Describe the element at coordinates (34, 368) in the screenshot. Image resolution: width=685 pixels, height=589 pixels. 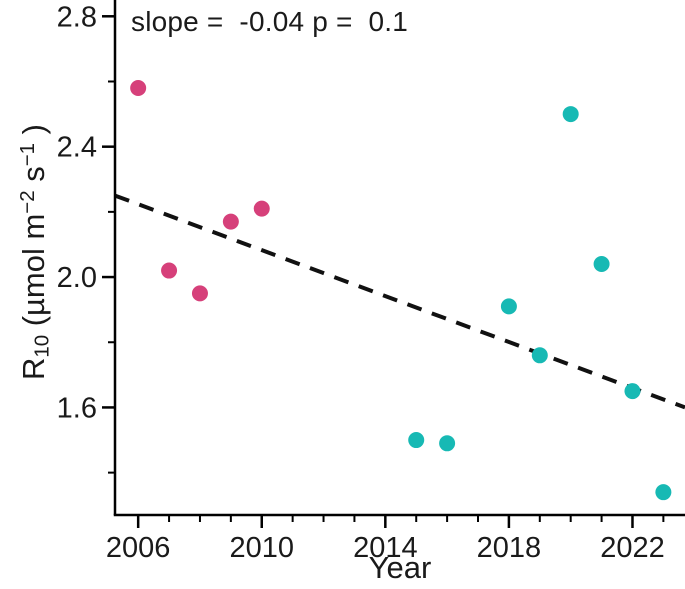
I see `y-axis-label-base: R` at that location.